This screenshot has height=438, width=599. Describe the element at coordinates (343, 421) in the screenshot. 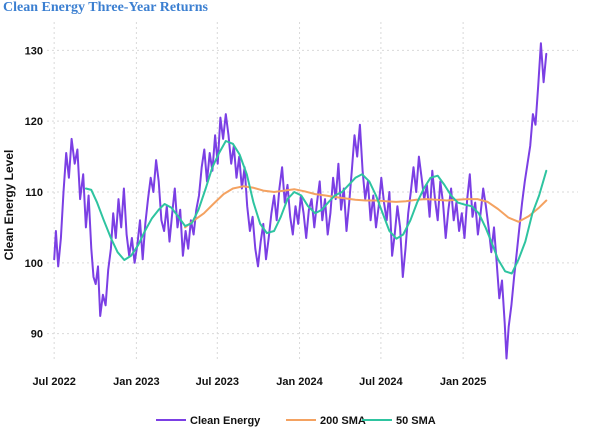

I see `legend-label: 200 SMA` at that location.